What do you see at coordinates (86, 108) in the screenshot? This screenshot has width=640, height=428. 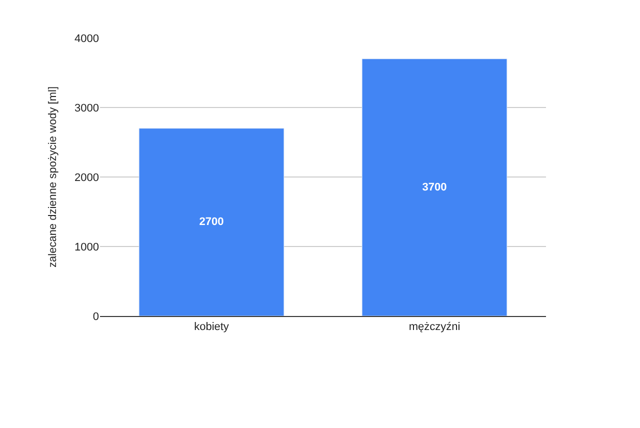 I see `y-tick-label: 3000` at bounding box center [86, 108].